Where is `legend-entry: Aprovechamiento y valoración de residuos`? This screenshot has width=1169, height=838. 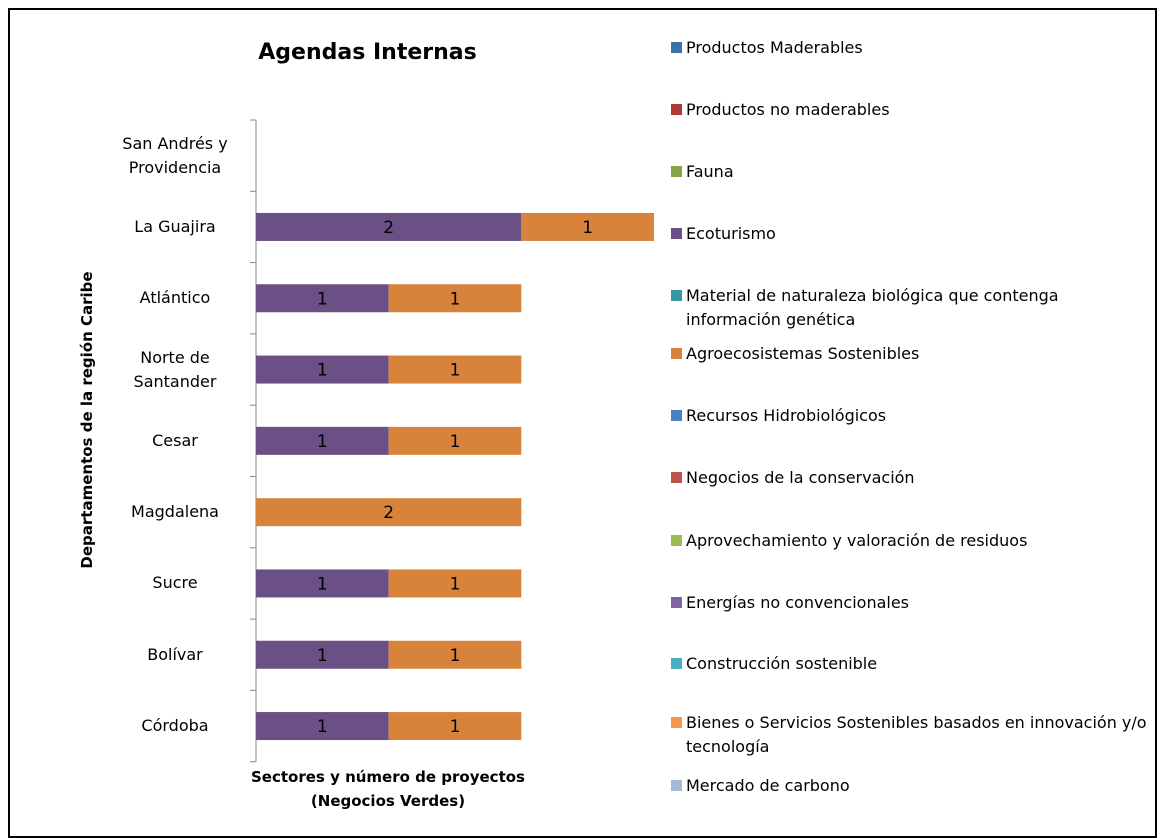
legend-entry: Aprovechamiento y valoración de residuos is located at coordinates (911, 541).